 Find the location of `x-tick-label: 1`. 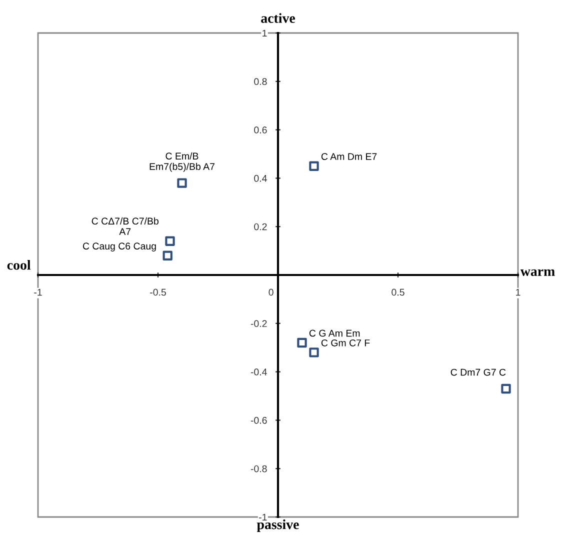

x-tick-label: 1 is located at coordinates (518, 292).